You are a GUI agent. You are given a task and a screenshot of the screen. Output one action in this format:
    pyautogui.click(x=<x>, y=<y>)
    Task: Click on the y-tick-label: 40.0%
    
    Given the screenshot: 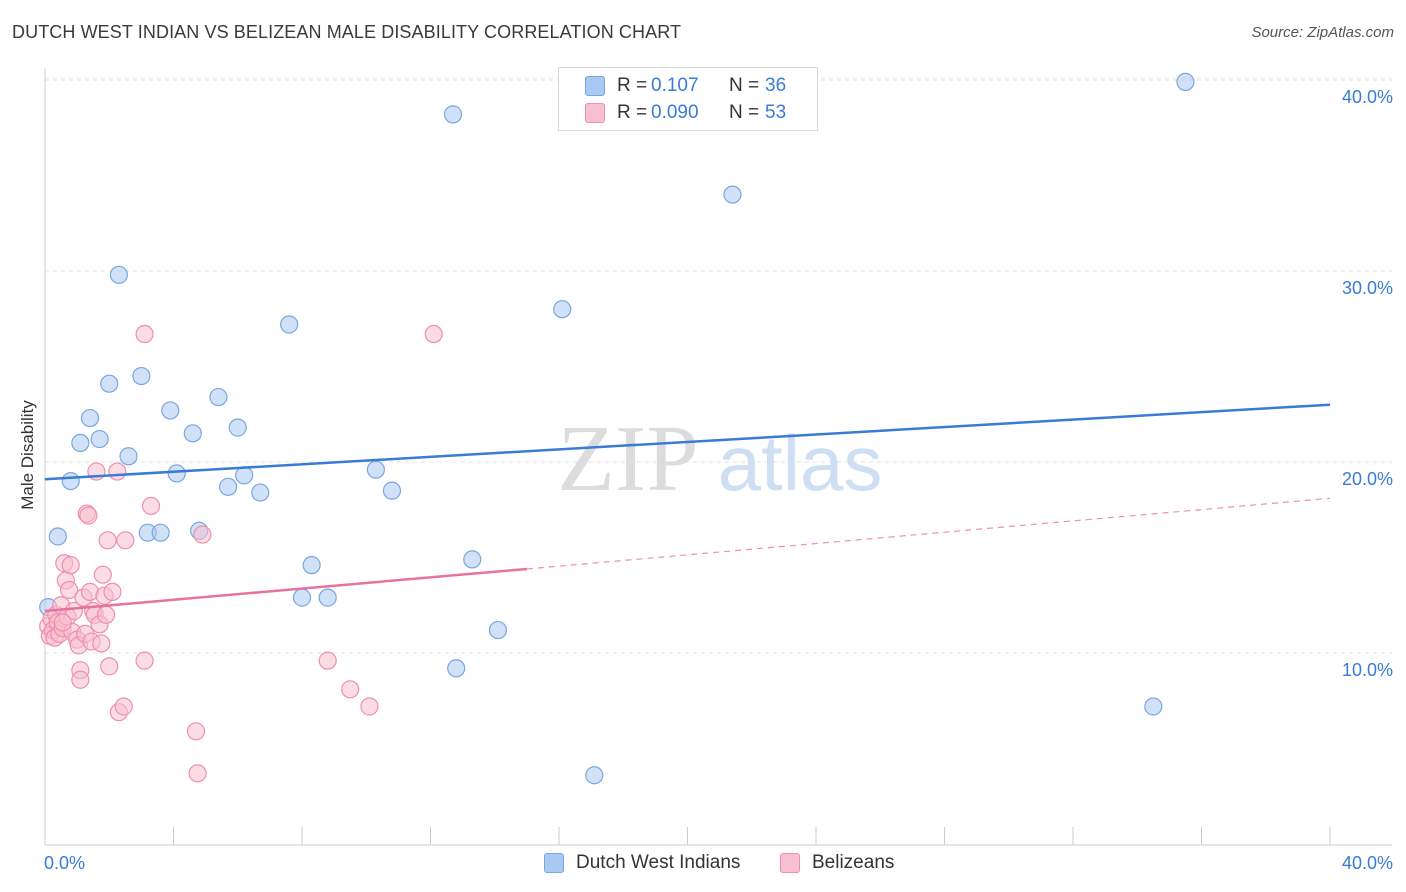 What is the action you would take?
    pyautogui.click(x=1367, y=97)
    